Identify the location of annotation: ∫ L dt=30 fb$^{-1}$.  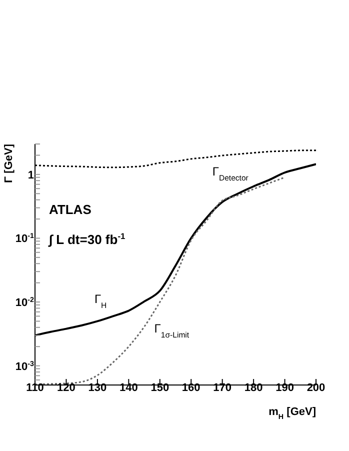
(87, 239).